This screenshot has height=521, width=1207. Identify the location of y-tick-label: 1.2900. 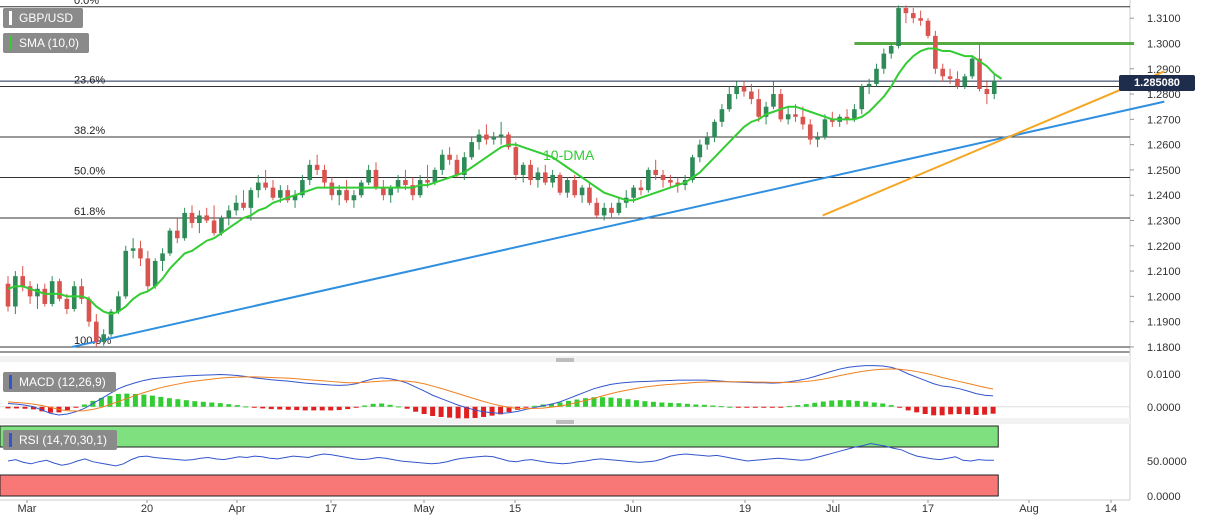
(1164, 70).